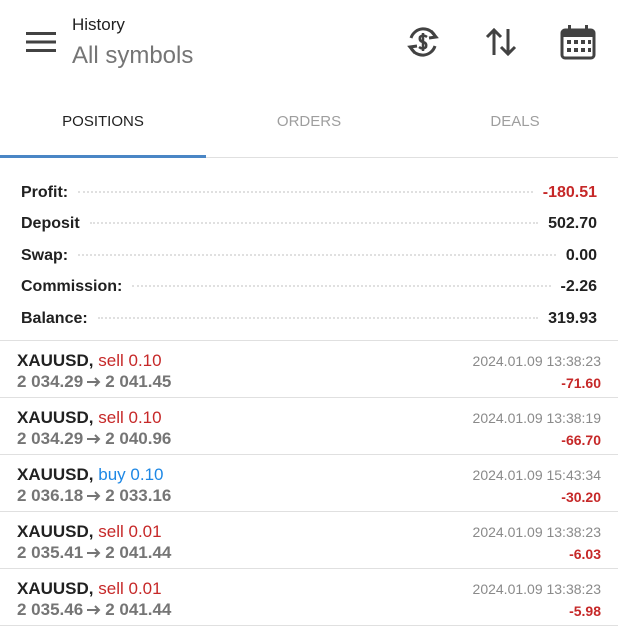 The image size is (618, 626). Describe the element at coordinates (309, 45) in the screenshot. I see `toolbar: History All symbols` at that location.